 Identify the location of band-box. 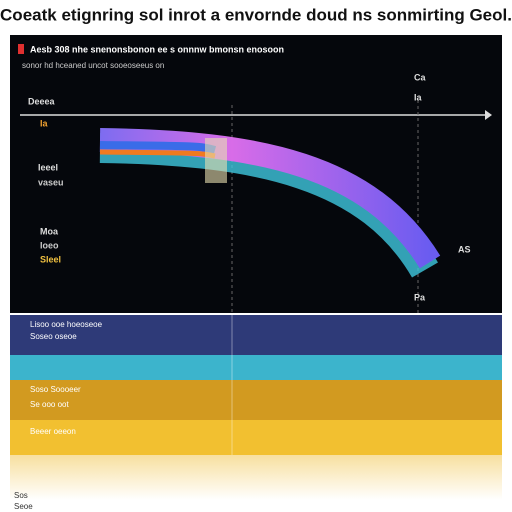
(216, 160).